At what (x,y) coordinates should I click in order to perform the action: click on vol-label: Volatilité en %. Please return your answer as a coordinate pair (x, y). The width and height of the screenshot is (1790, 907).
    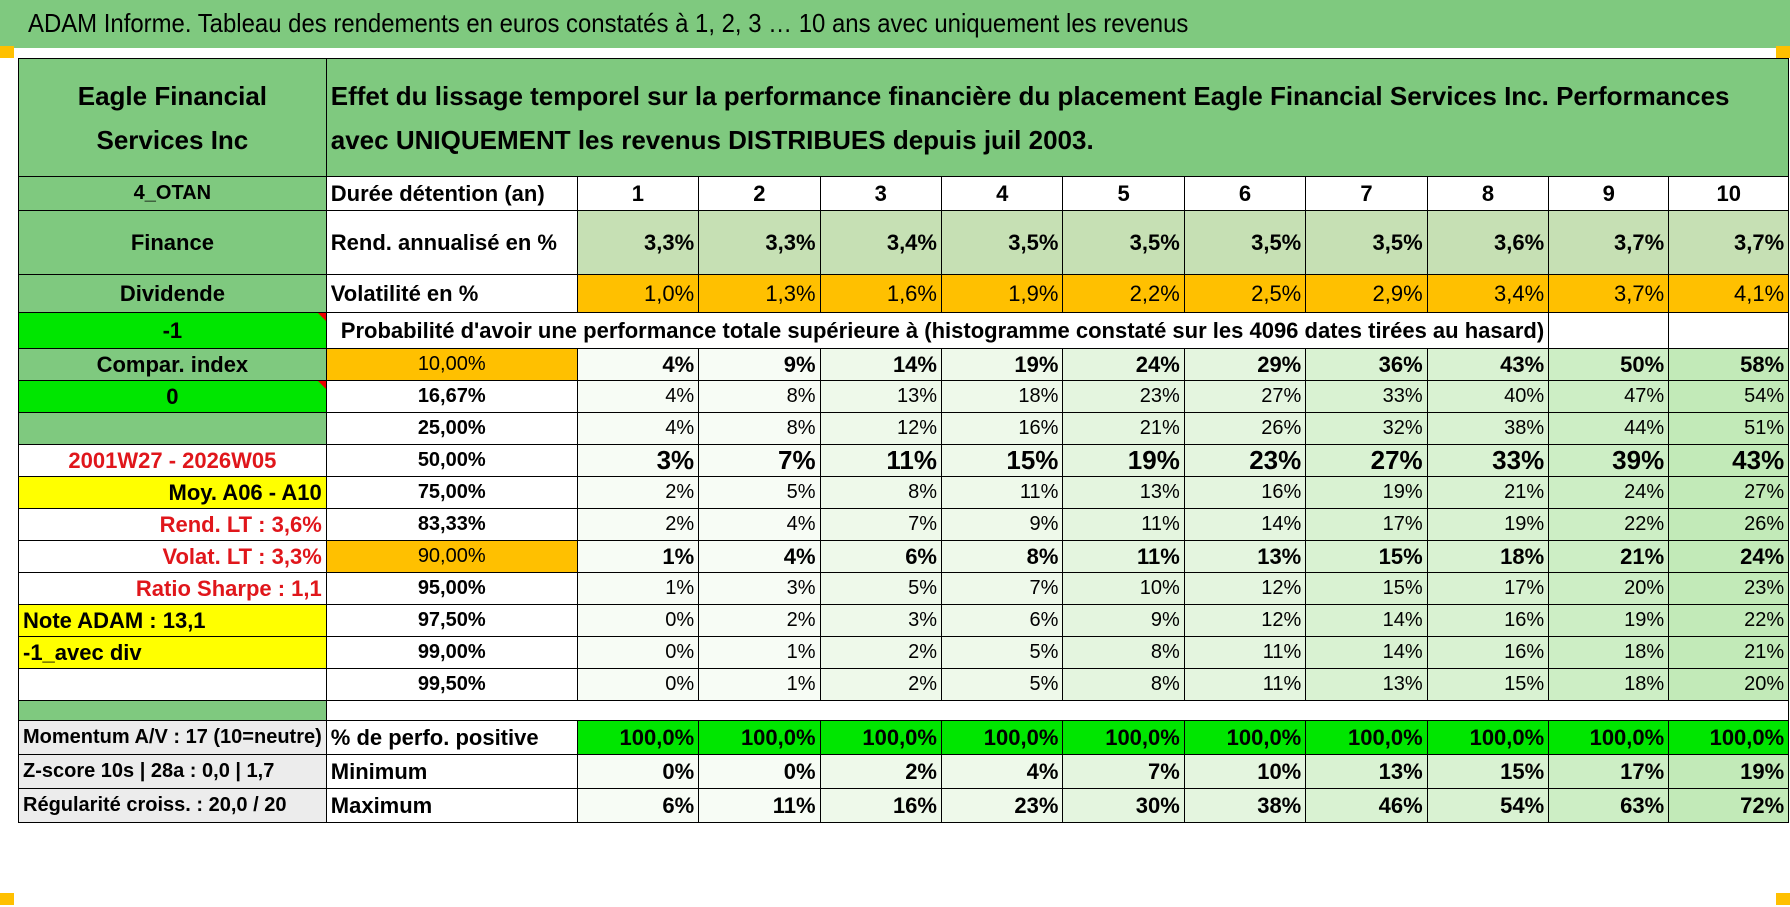
    Looking at the image, I should click on (451, 293).